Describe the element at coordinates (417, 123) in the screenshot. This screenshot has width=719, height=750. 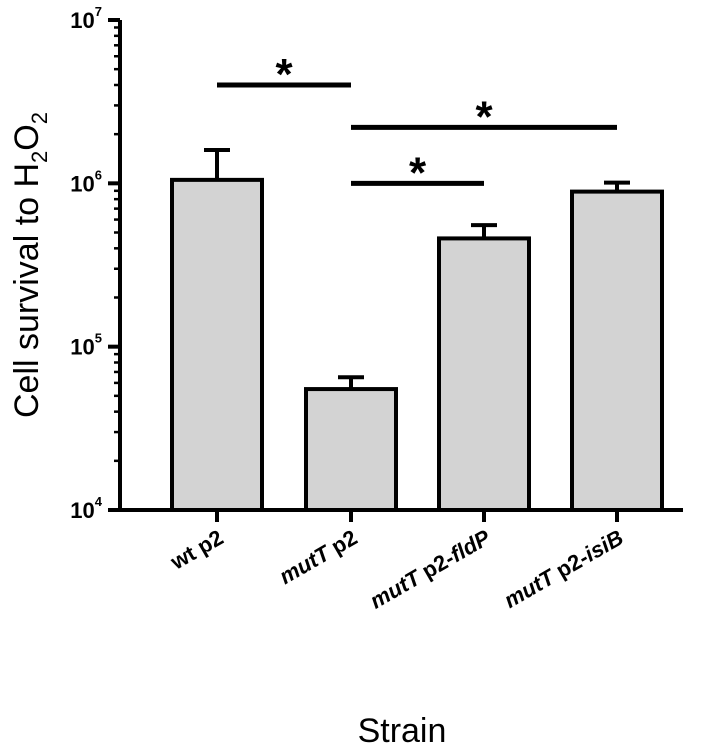
I see `significance-annotations: * * *` at that location.